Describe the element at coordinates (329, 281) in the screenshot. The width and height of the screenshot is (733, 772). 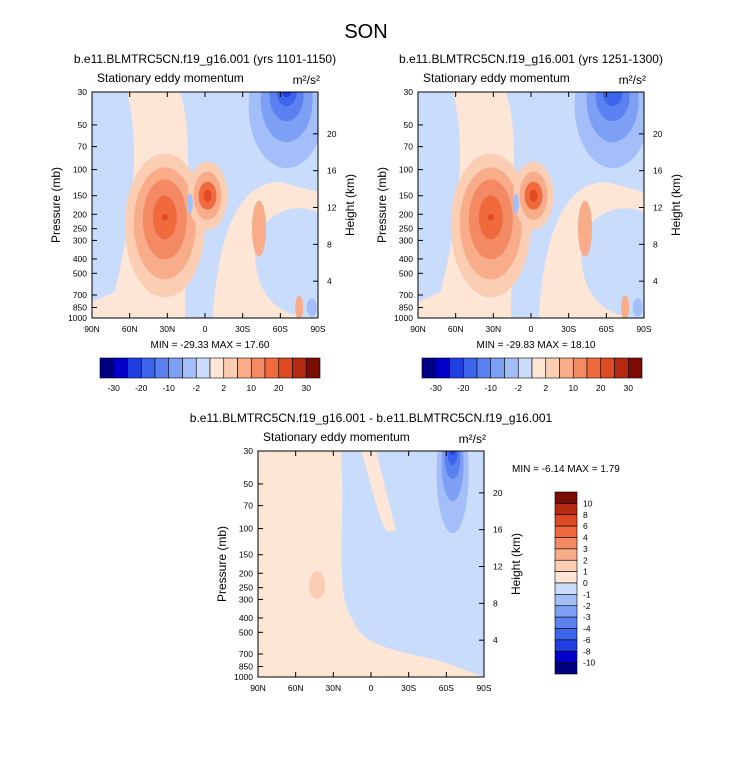
I see `y-right-tick-label: 4` at that location.